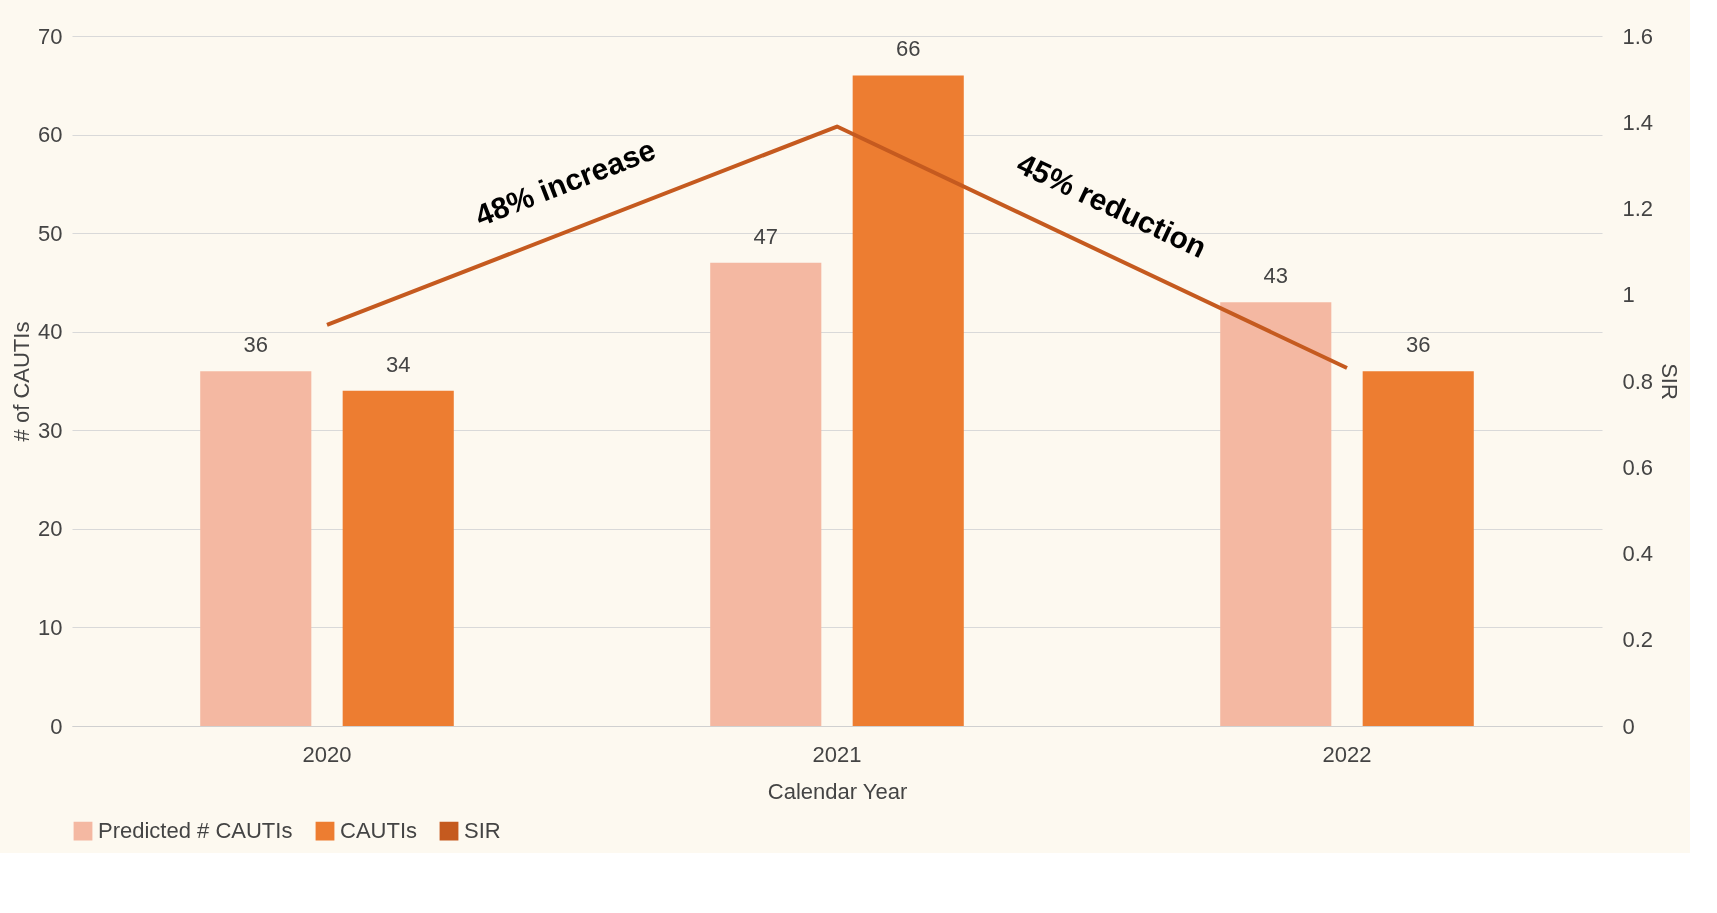  Describe the element at coordinates (1638, 553) in the screenshot. I see `y2-tick-label: 0.4` at that location.